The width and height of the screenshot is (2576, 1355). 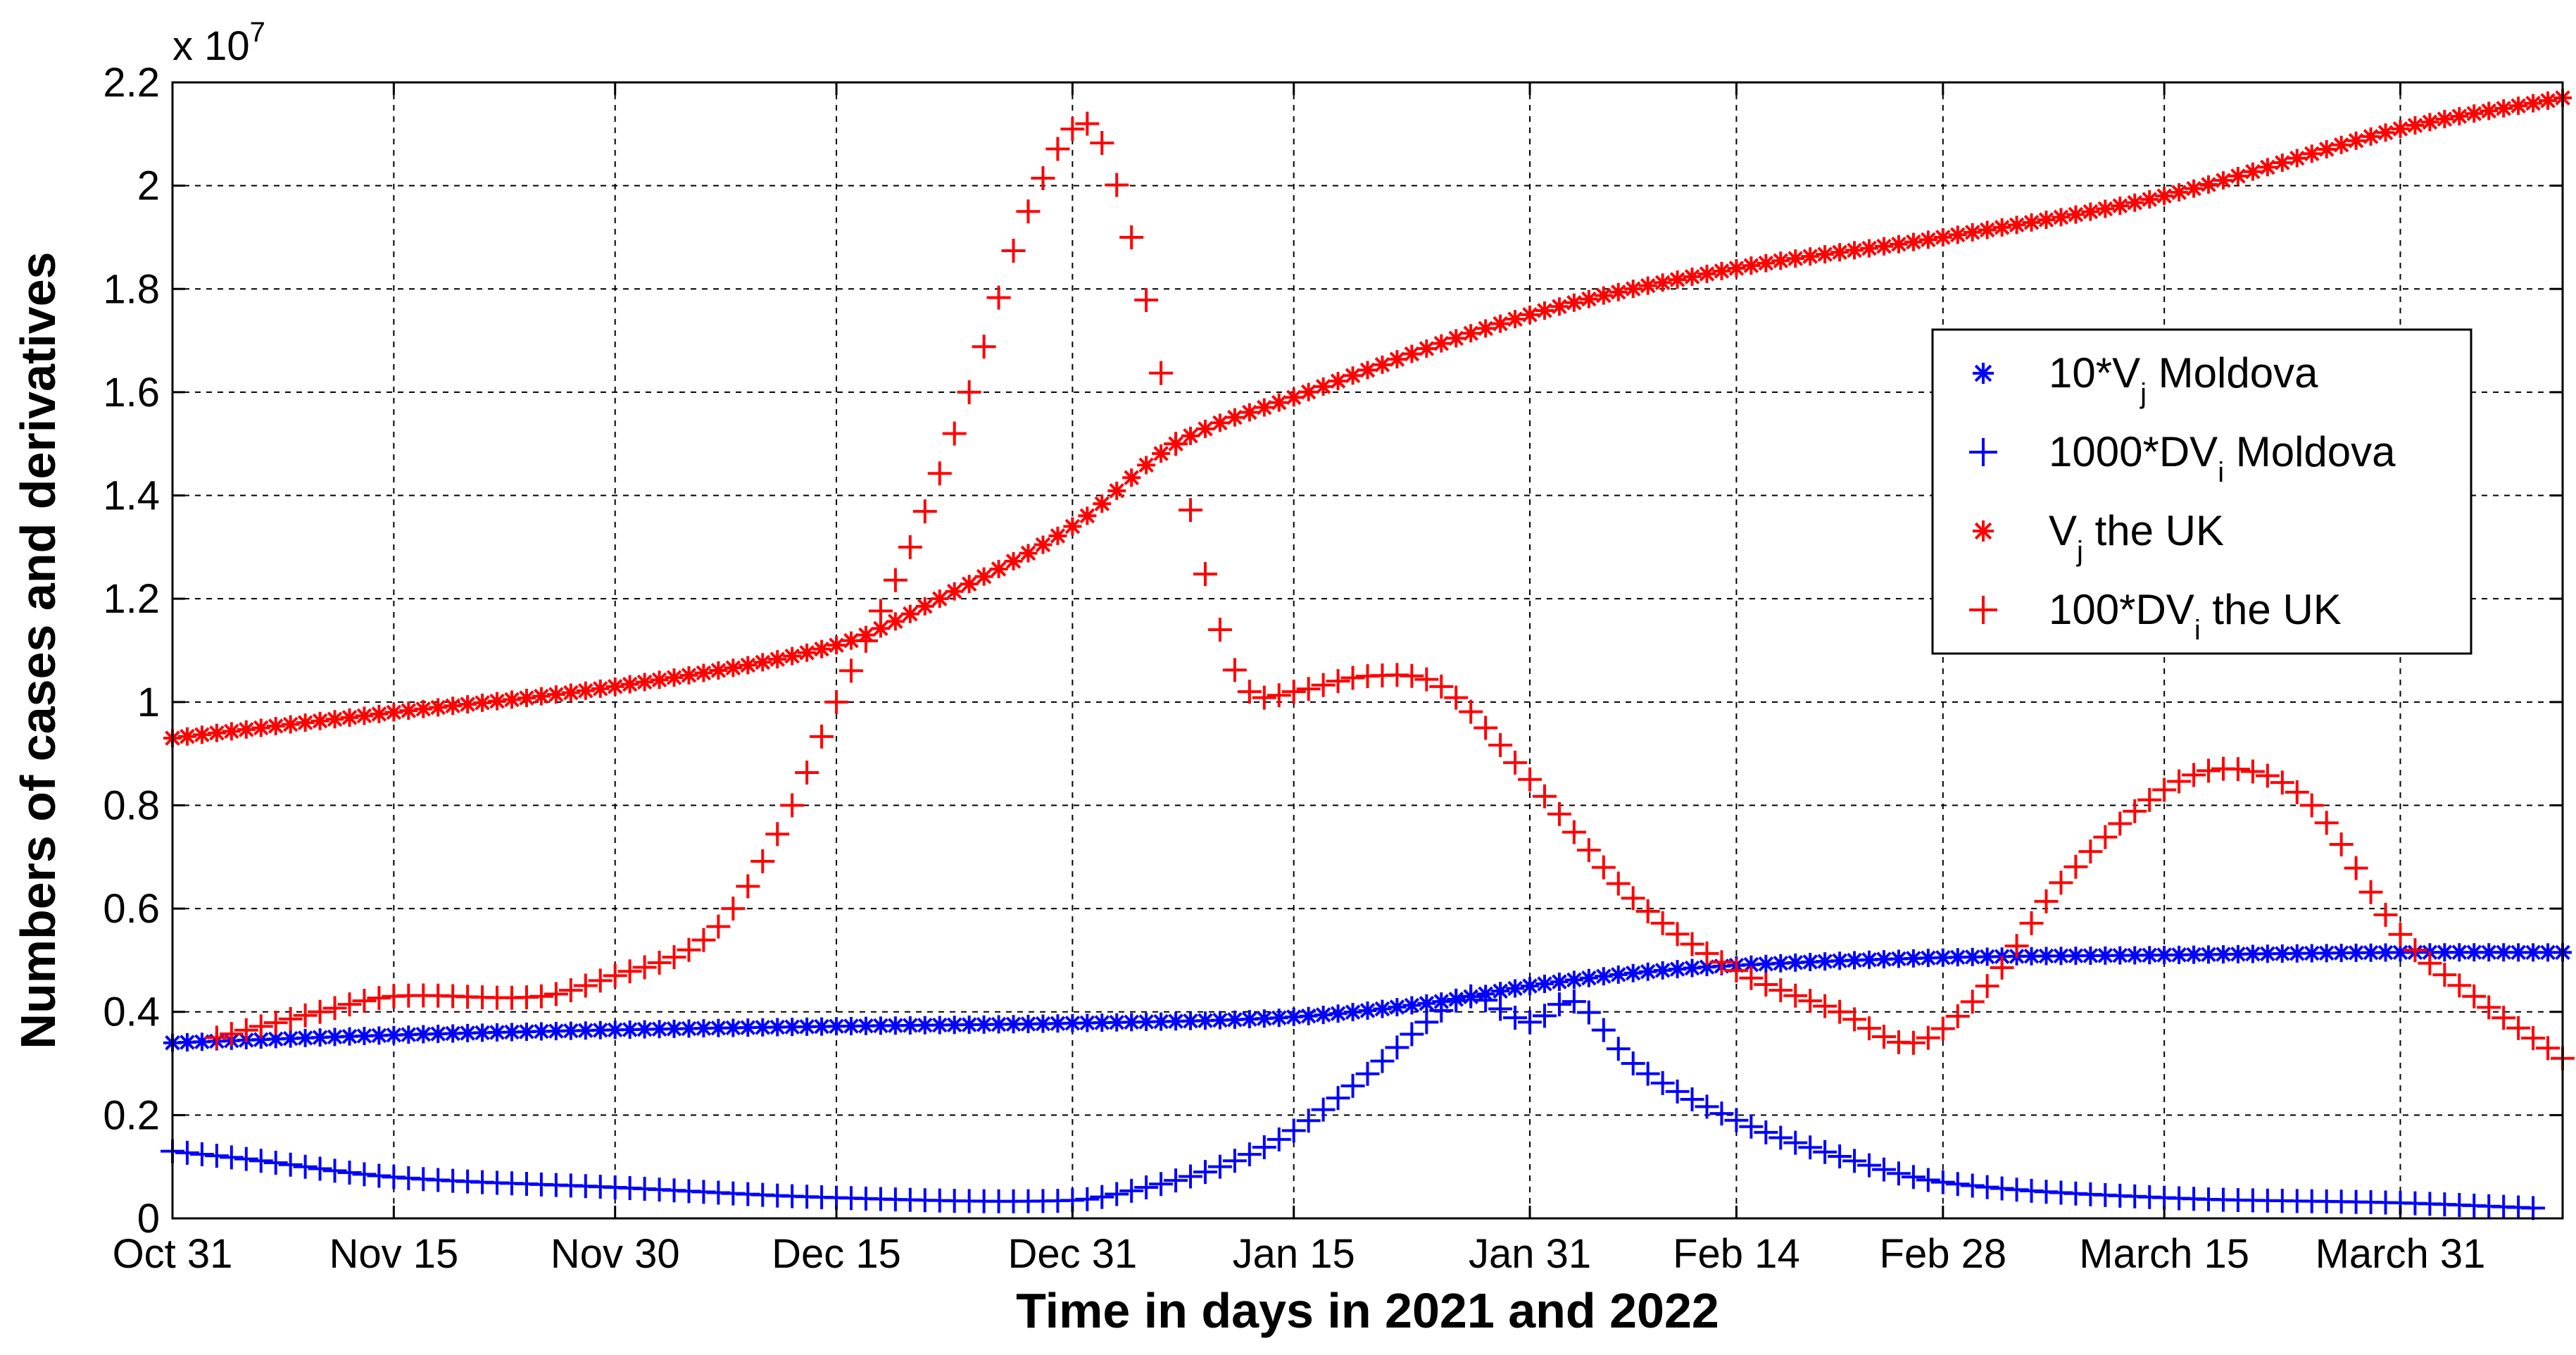 I want to click on legend-entry-subscript: j, so click(x=2079, y=551).